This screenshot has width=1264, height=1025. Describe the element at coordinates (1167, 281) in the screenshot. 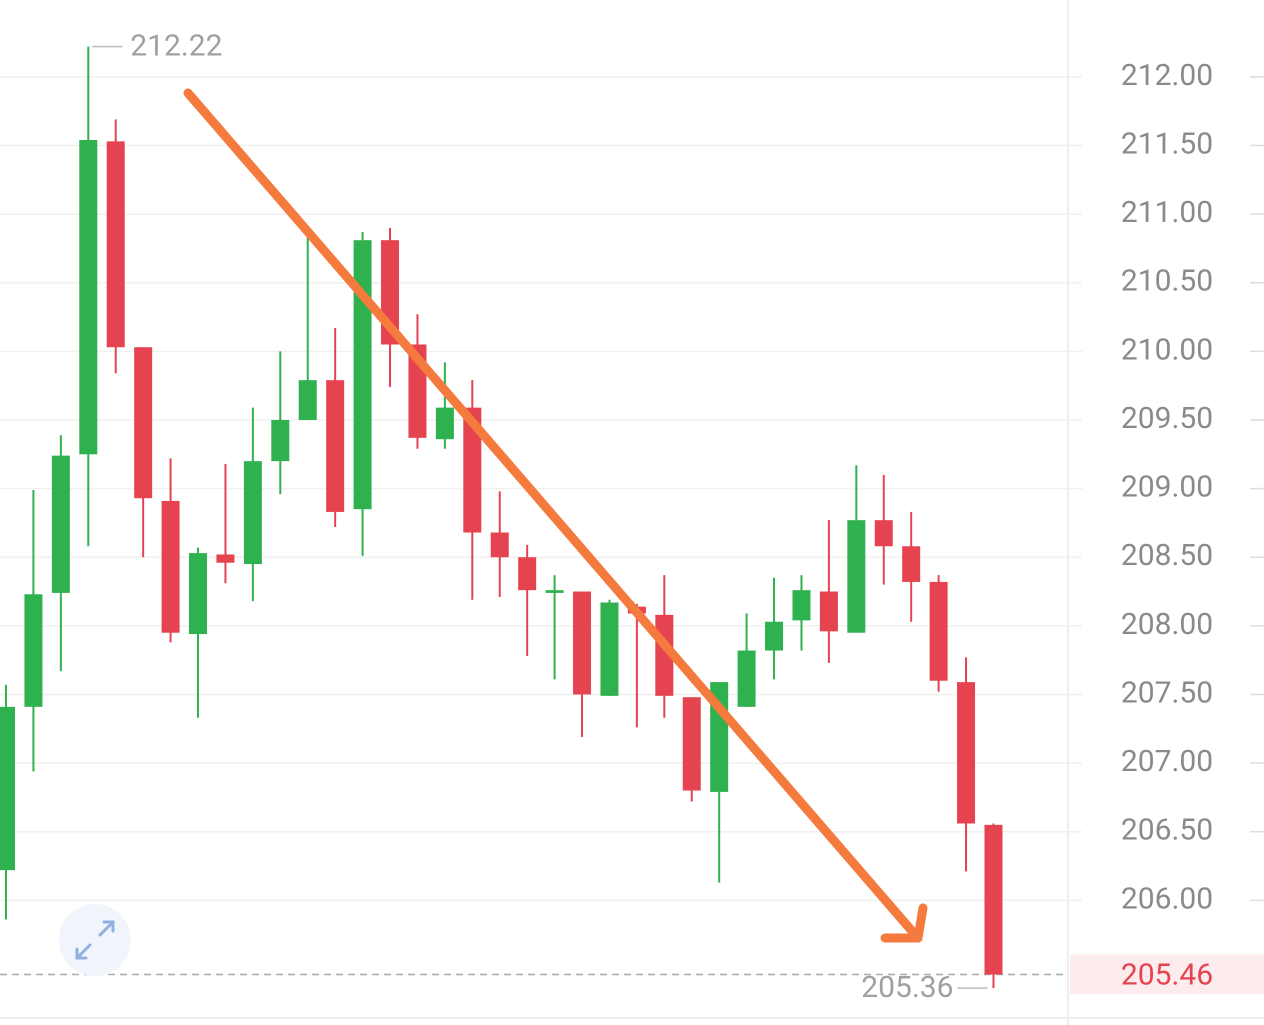

I see `y-tick-label: 210.50` at that location.